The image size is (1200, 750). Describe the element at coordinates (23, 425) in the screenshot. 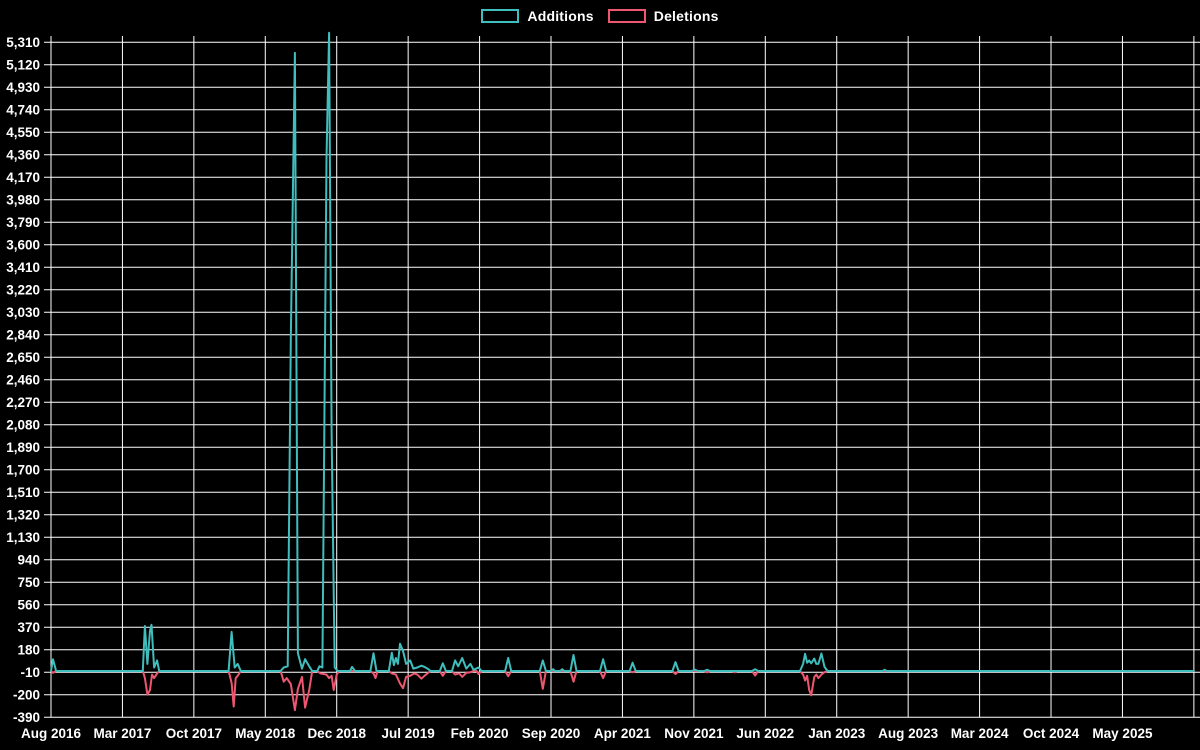

I see `y-tick-label: 2,080` at that location.